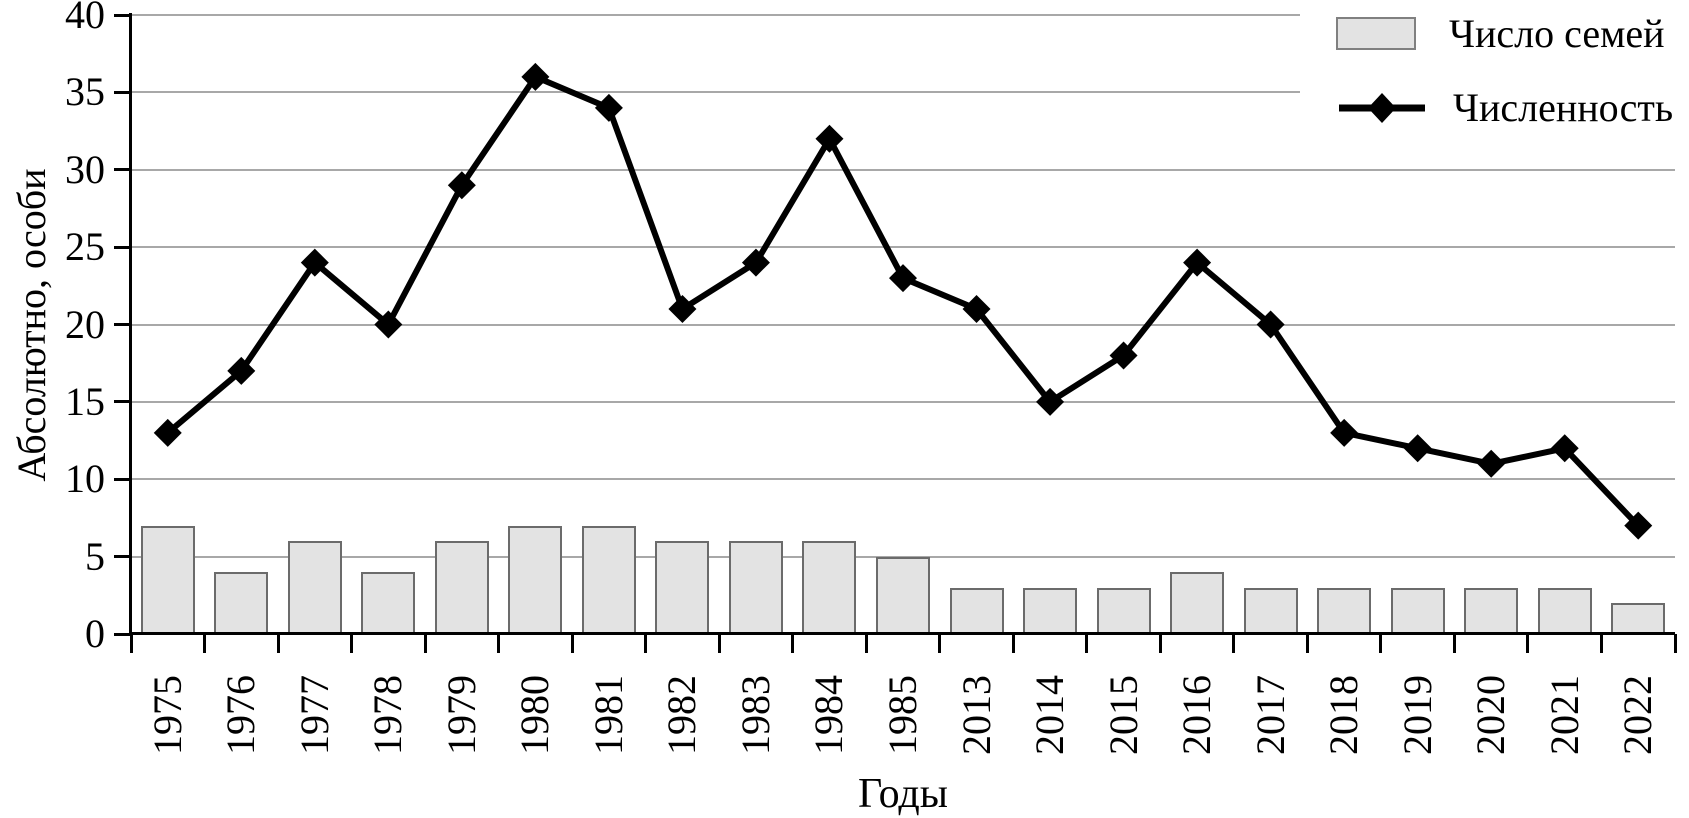 The image size is (1689, 818). What do you see at coordinates (829, 138) in the screenshot?
I see `data-point-1984` at bounding box center [829, 138].